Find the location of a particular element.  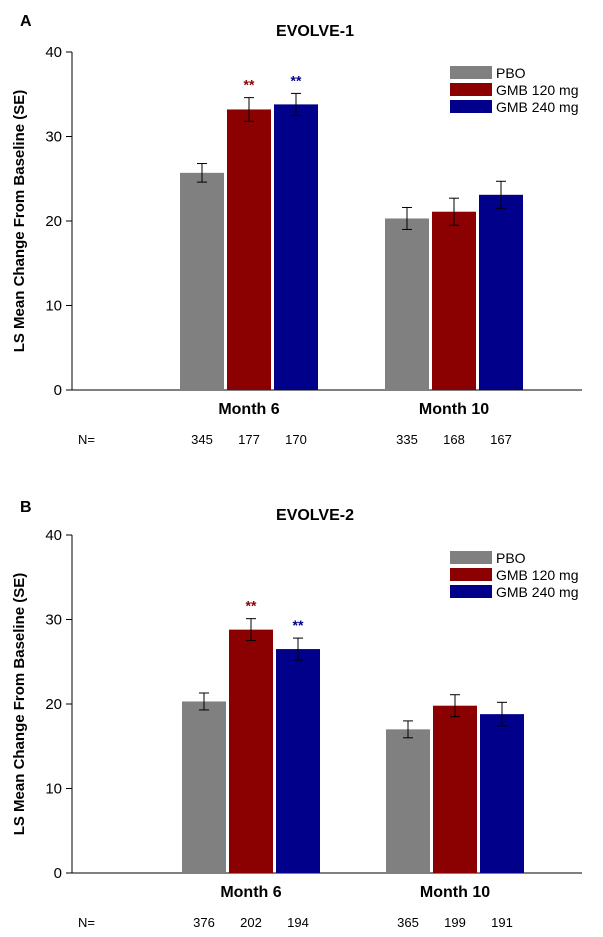

panel-label: A is located at coordinates (26, 21).